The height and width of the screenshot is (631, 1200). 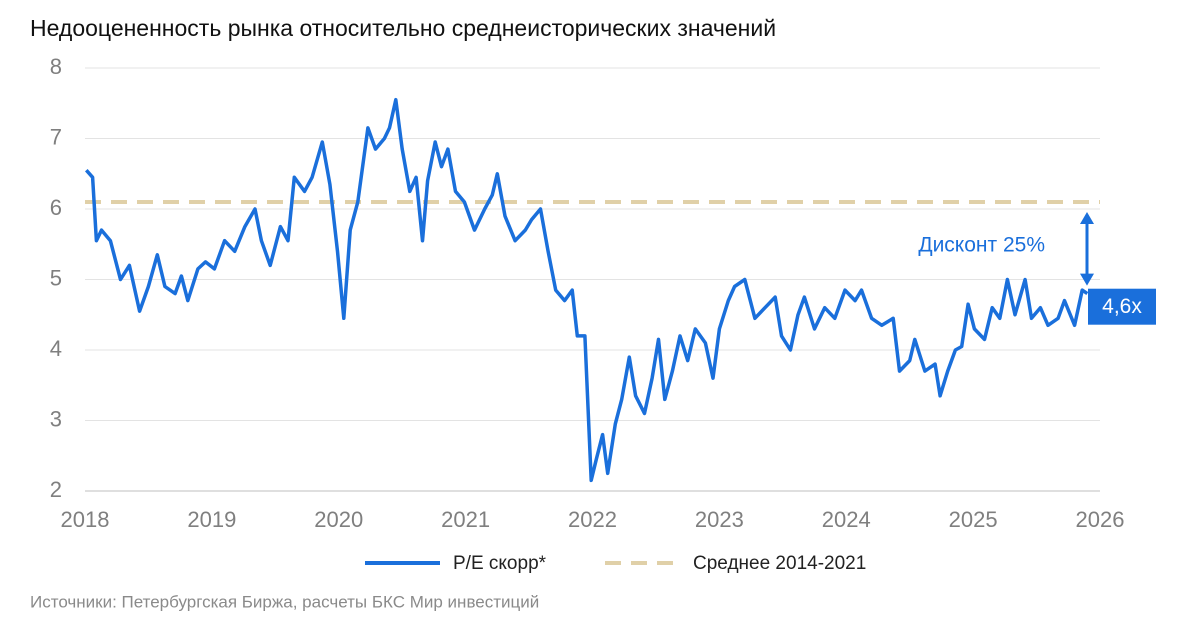 What do you see at coordinates (592, 519) in the screenshot?
I see `x-tick-label: 2022` at bounding box center [592, 519].